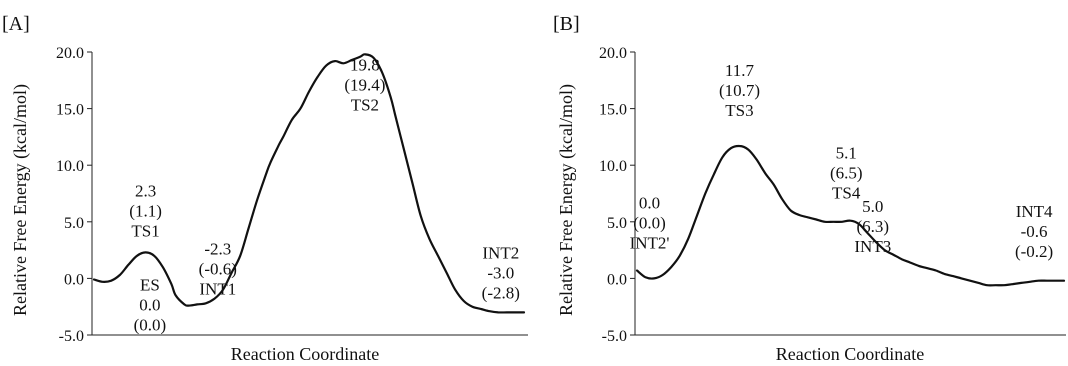 The height and width of the screenshot is (366, 1068). What do you see at coordinates (872, 206) in the screenshot?
I see `panel-b-annotation-label: 5.0` at bounding box center [872, 206].